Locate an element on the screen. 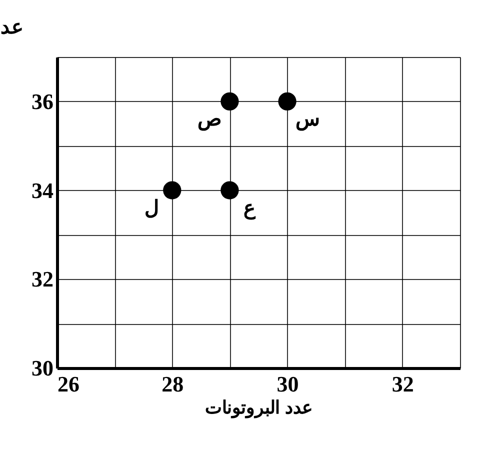 The image size is (500, 452). y-tick-label: 30 is located at coordinates (43, 368).